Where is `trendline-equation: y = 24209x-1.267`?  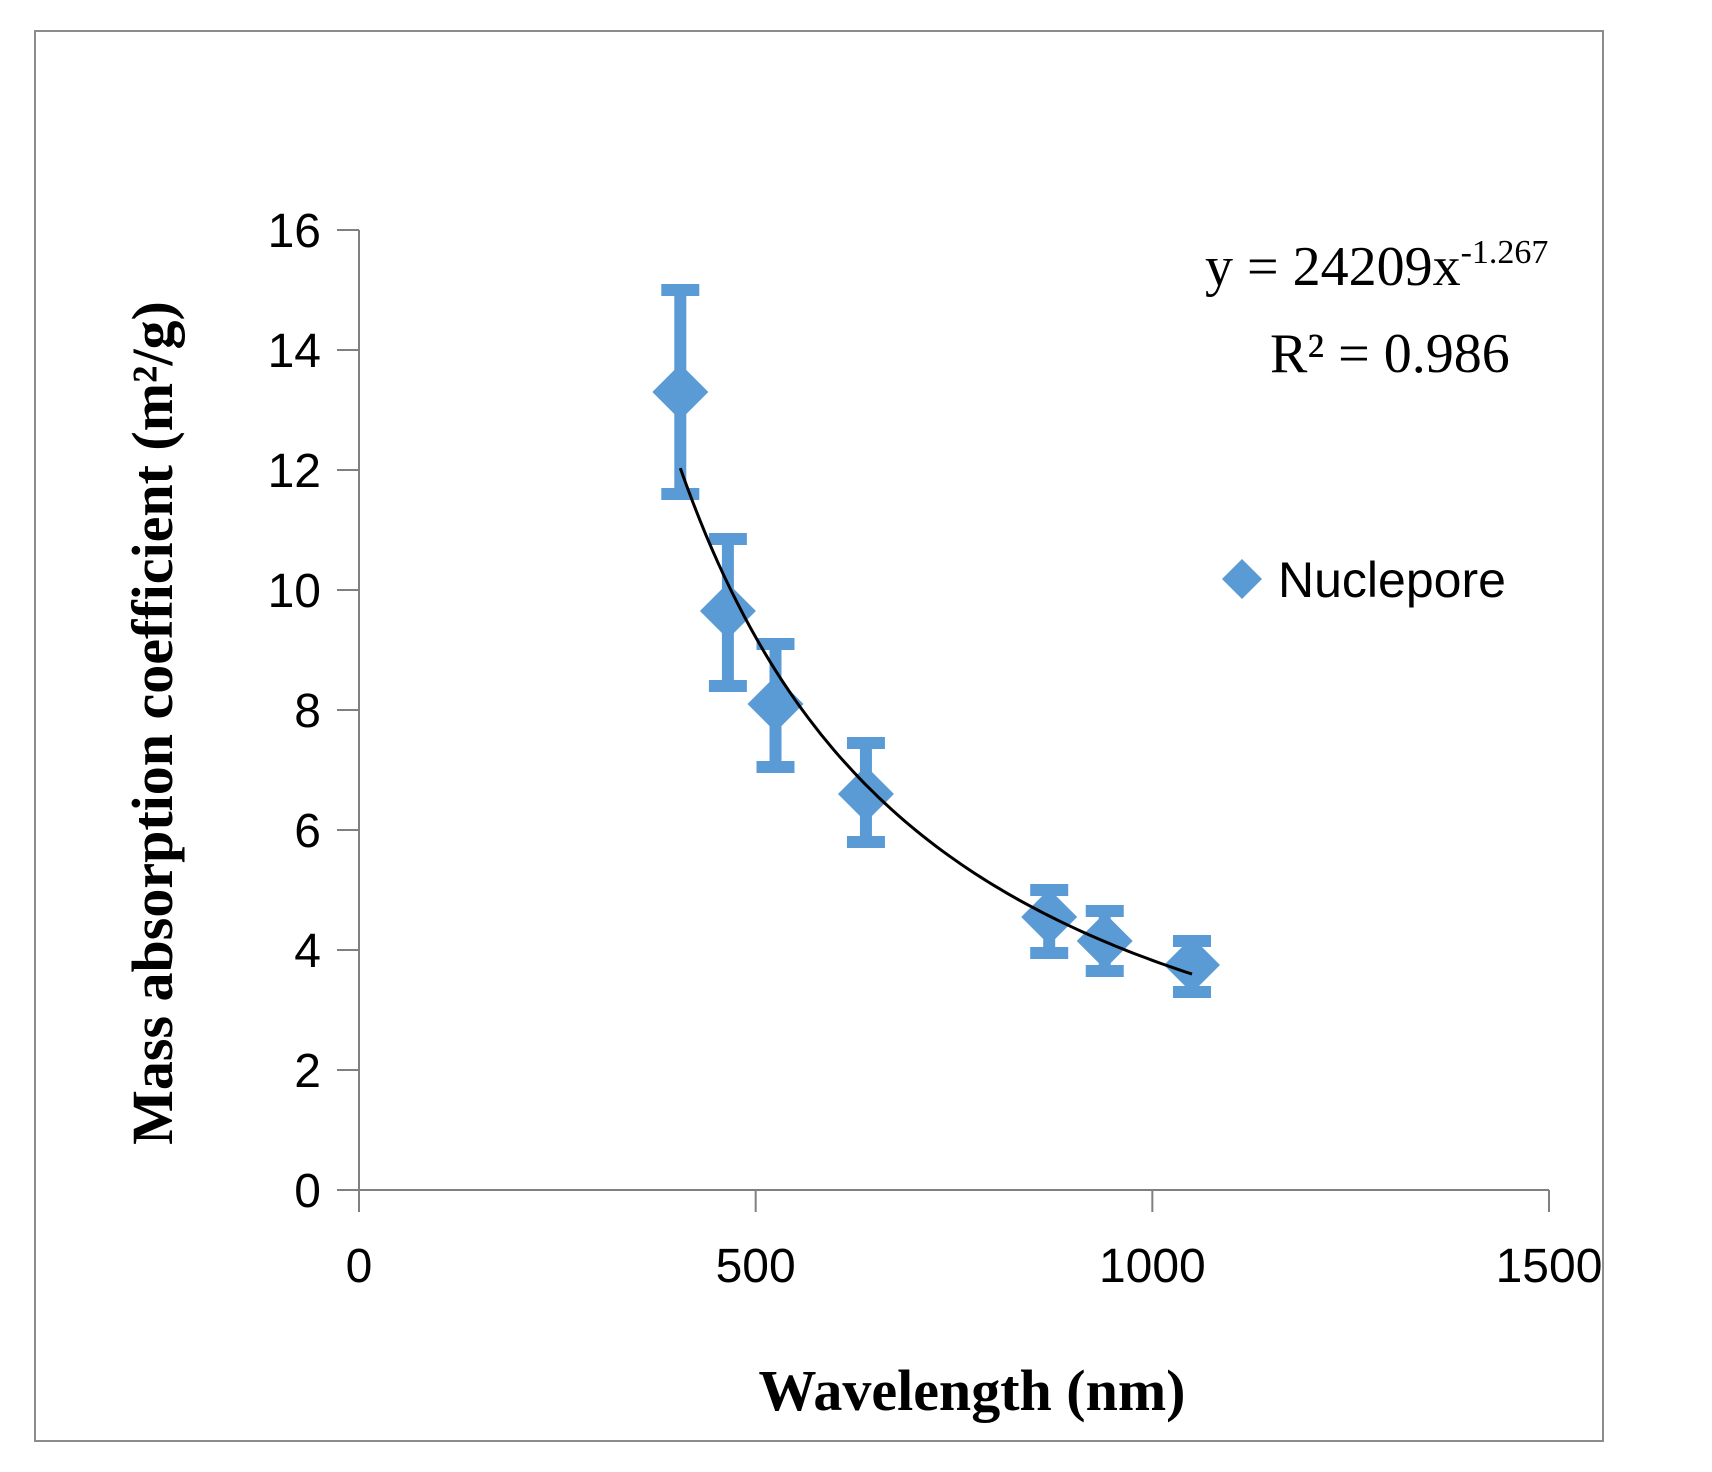 trendline-equation: y = 24209x-1.267 is located at coordinates (1376, 266).